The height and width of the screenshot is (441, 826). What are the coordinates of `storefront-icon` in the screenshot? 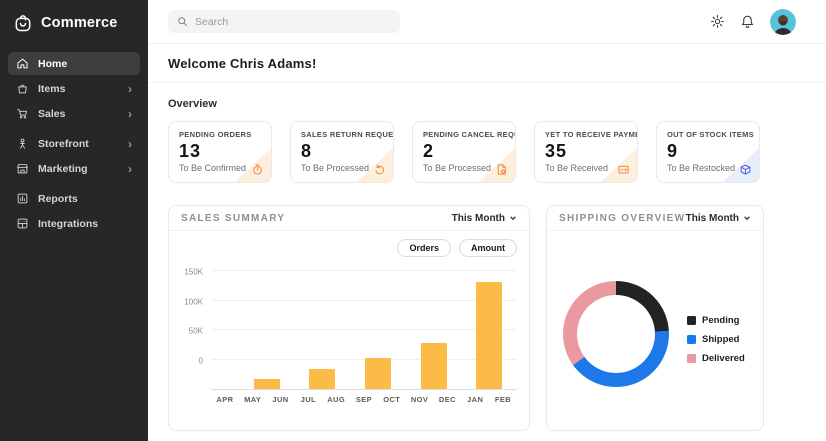 It's located at (22, 143).